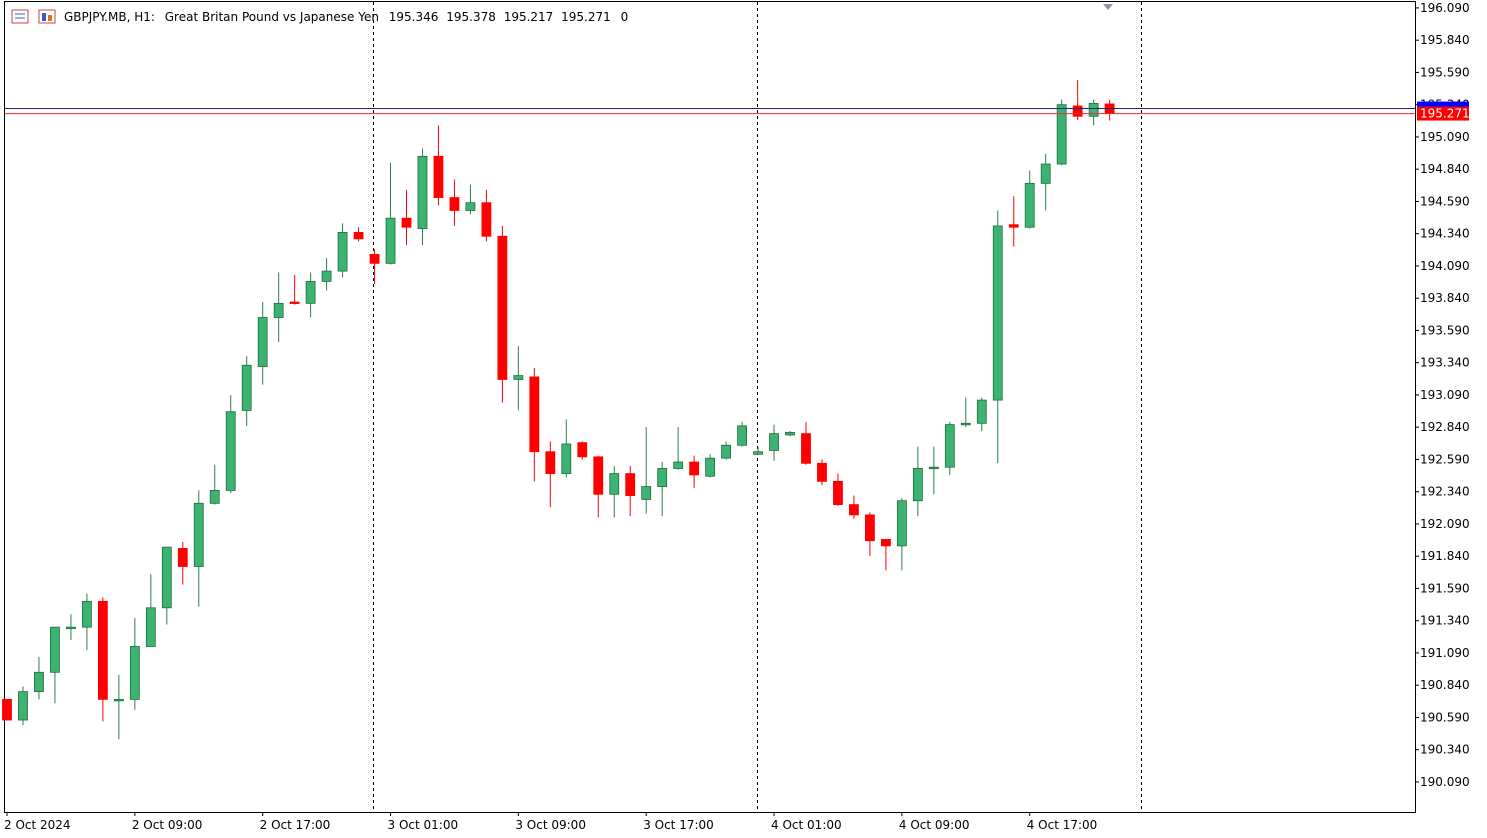 The width and height of the screenshot is (1487, 838). Describe the element at coordinates (1445, 427) in the screenshot. I see `y-tick-label: 192.840` at that location.